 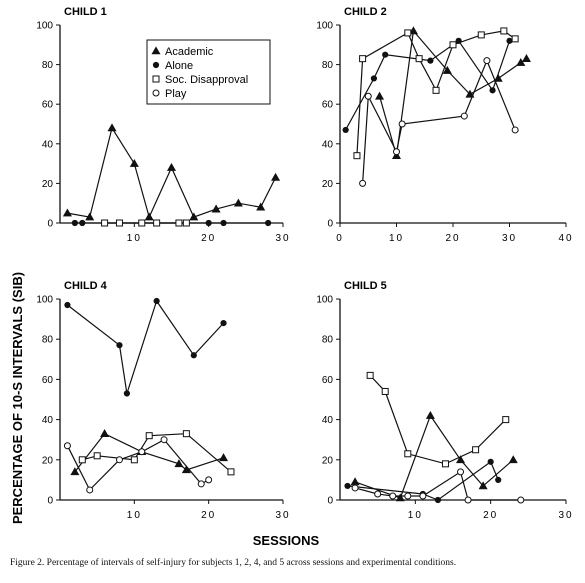 I want to click on academic-series, so click(x=434, y=456).